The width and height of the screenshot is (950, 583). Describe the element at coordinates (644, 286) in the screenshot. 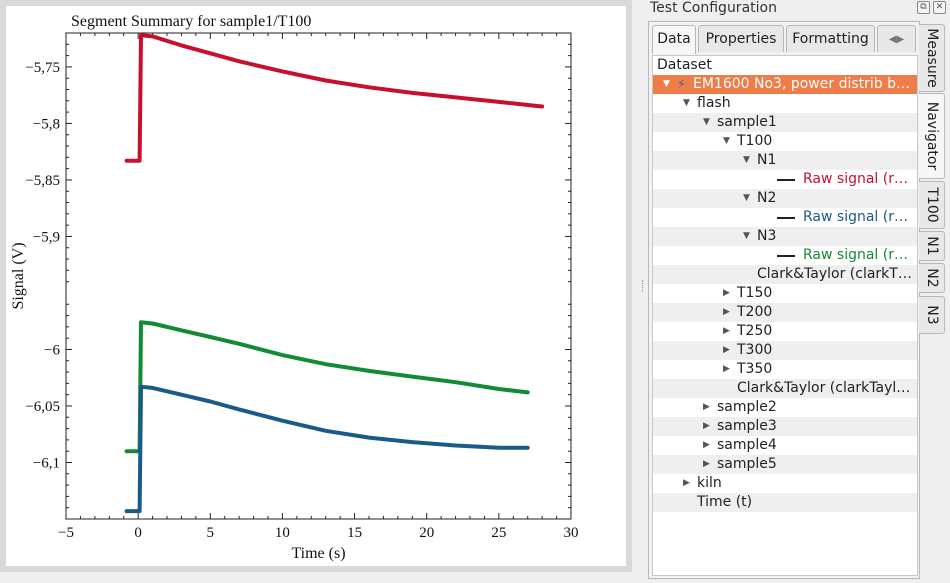

I see `splitter-handle-icon` at that location.